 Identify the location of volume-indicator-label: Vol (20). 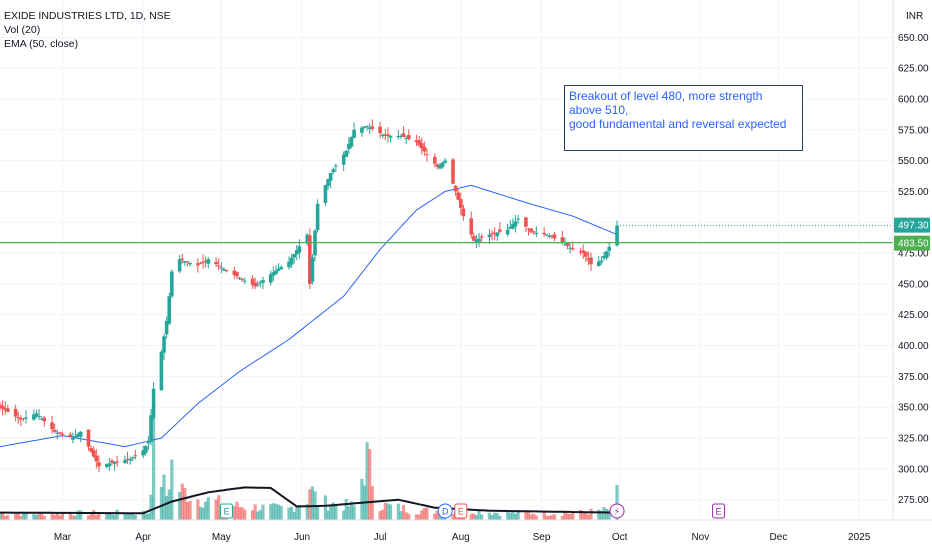
(22, 30).